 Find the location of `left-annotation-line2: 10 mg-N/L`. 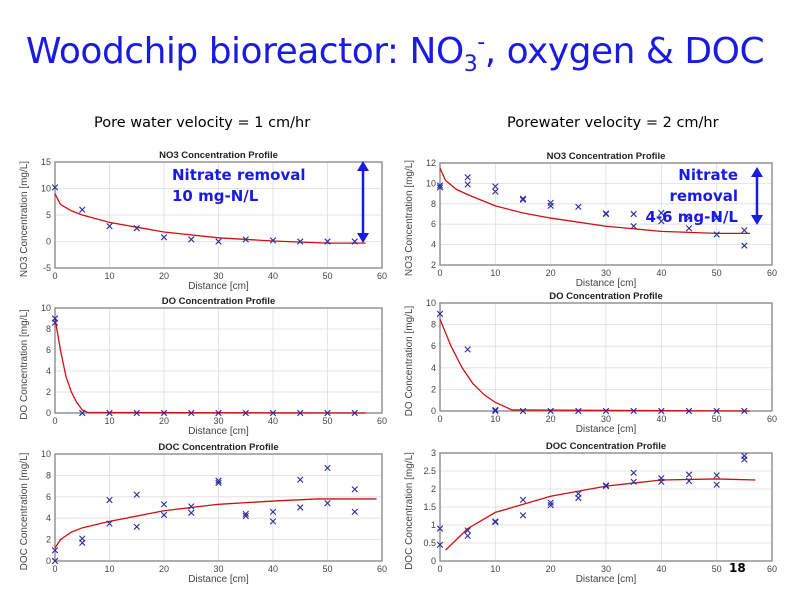

left-annotation-line2: 10 mg-N/L is located at coordinates (215, 196).